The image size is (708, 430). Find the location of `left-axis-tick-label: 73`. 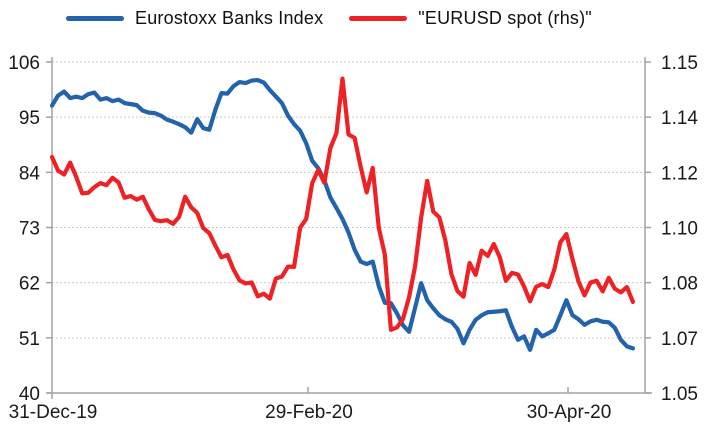

left-axis-tick-label: 73 is located at coordinates (29, 229).